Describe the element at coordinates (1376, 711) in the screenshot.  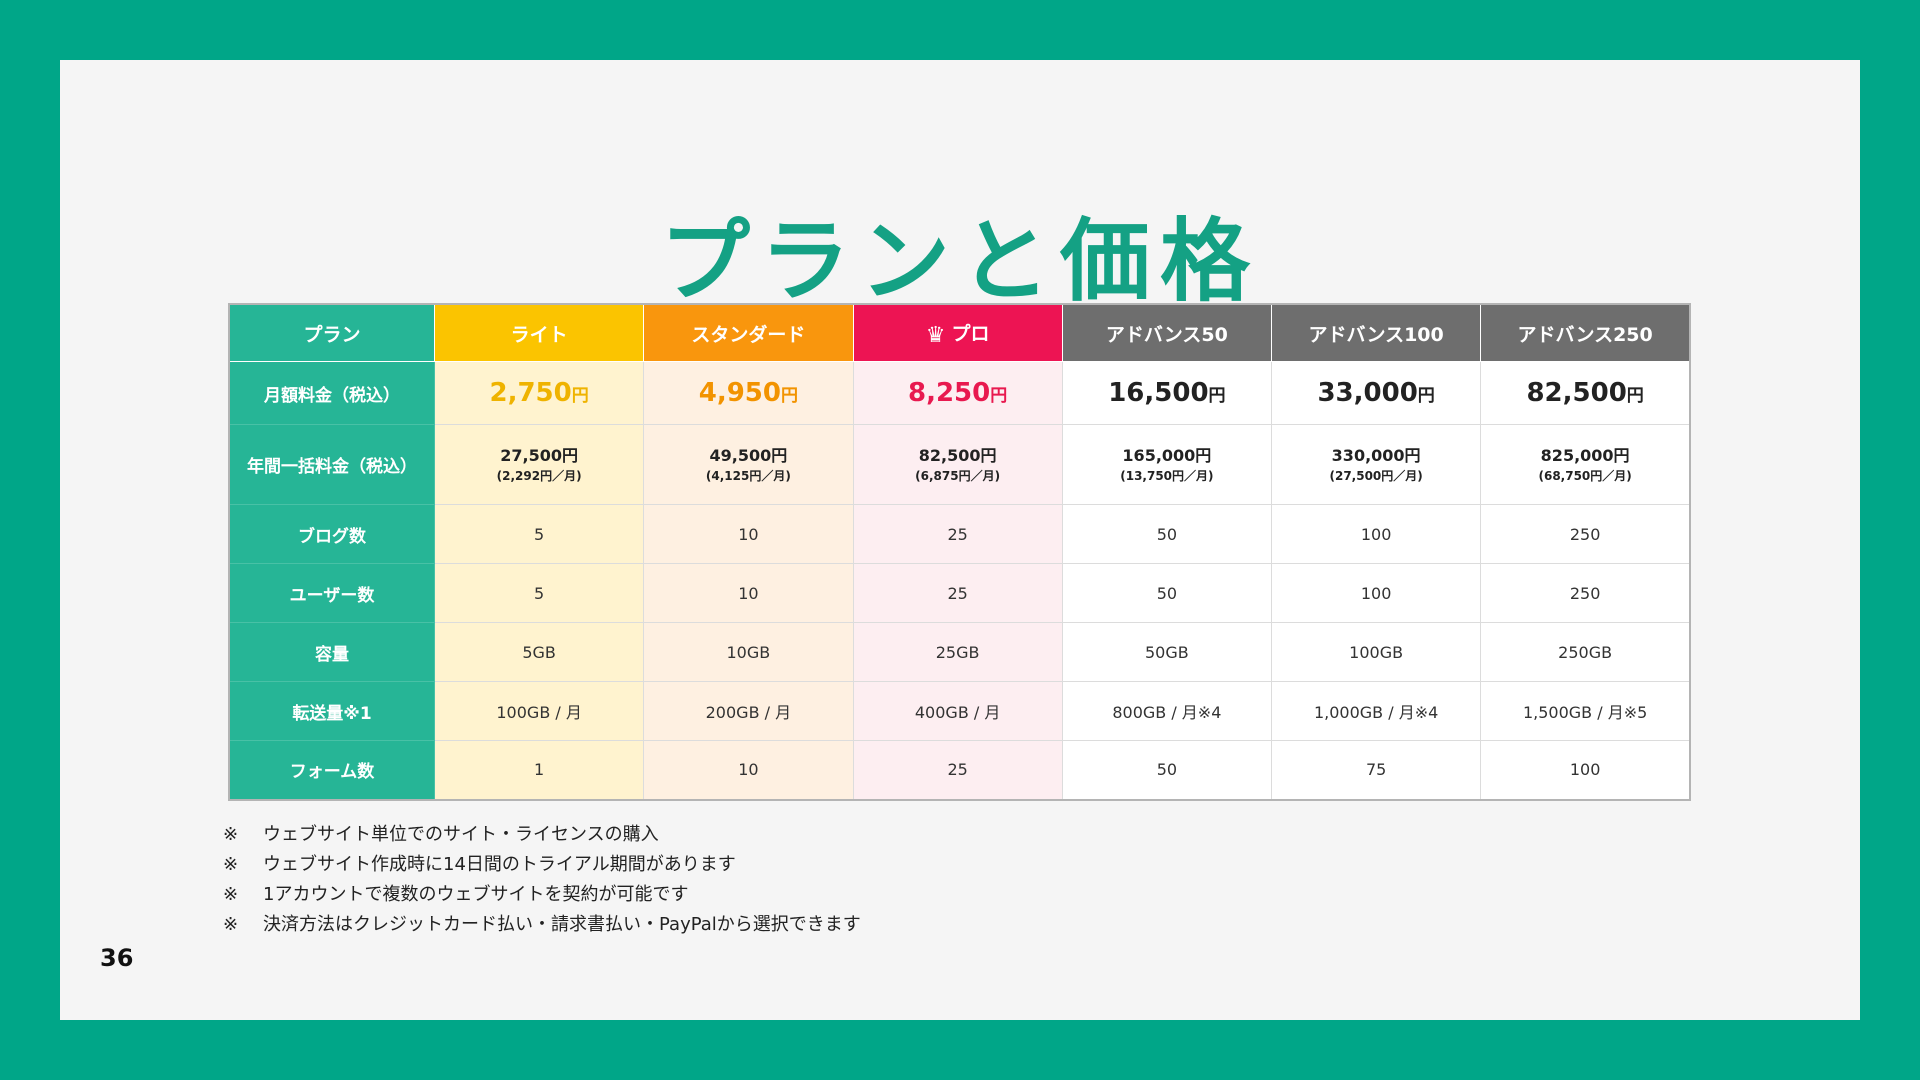
I see `table-cell: 1,000GB / 月※4` at that location.